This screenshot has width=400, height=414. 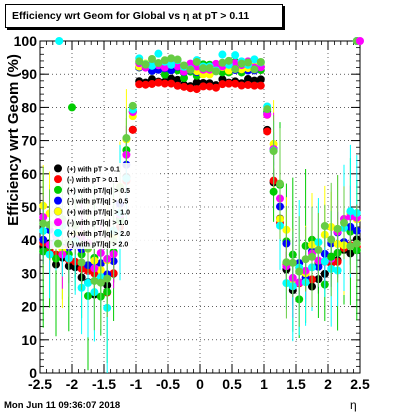 What do you see at coordinates (29, 340) in the screenshot?
I see `y-tick-label: 10` at bounding box center [29, 340].